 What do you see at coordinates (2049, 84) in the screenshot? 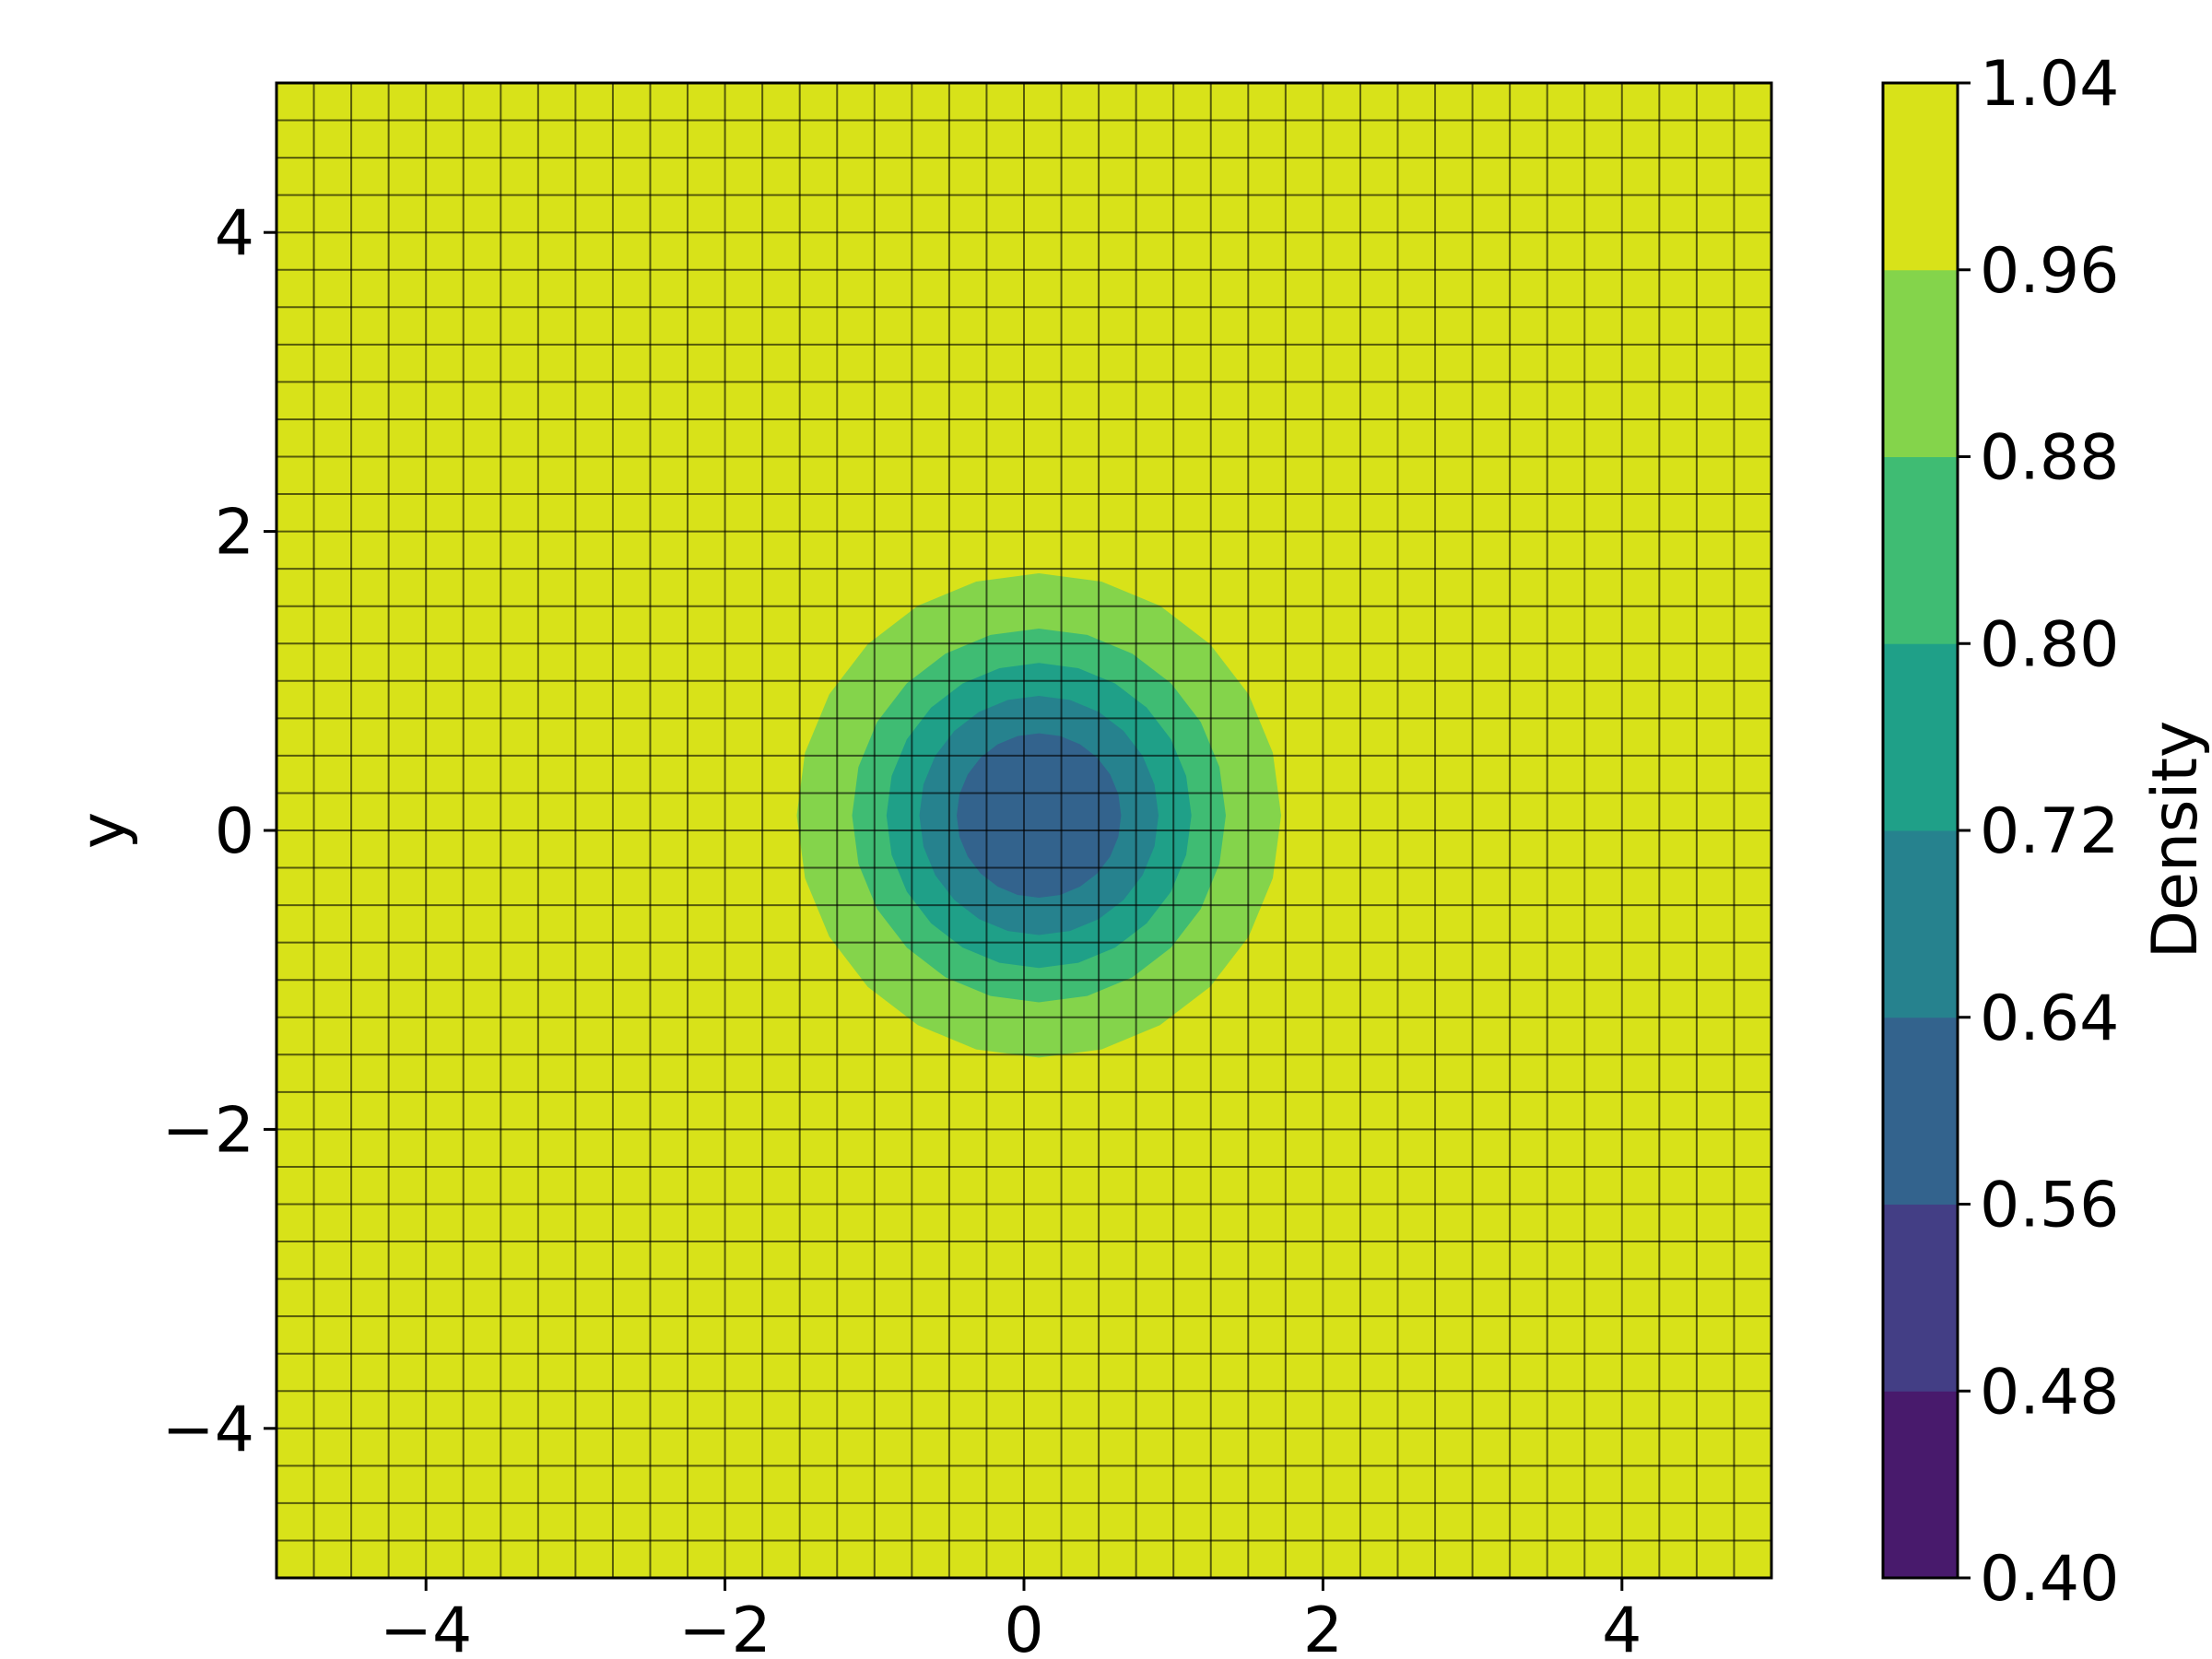
I see `colorbar-tick-label: 1.04` at bounding box center [2049, 84].